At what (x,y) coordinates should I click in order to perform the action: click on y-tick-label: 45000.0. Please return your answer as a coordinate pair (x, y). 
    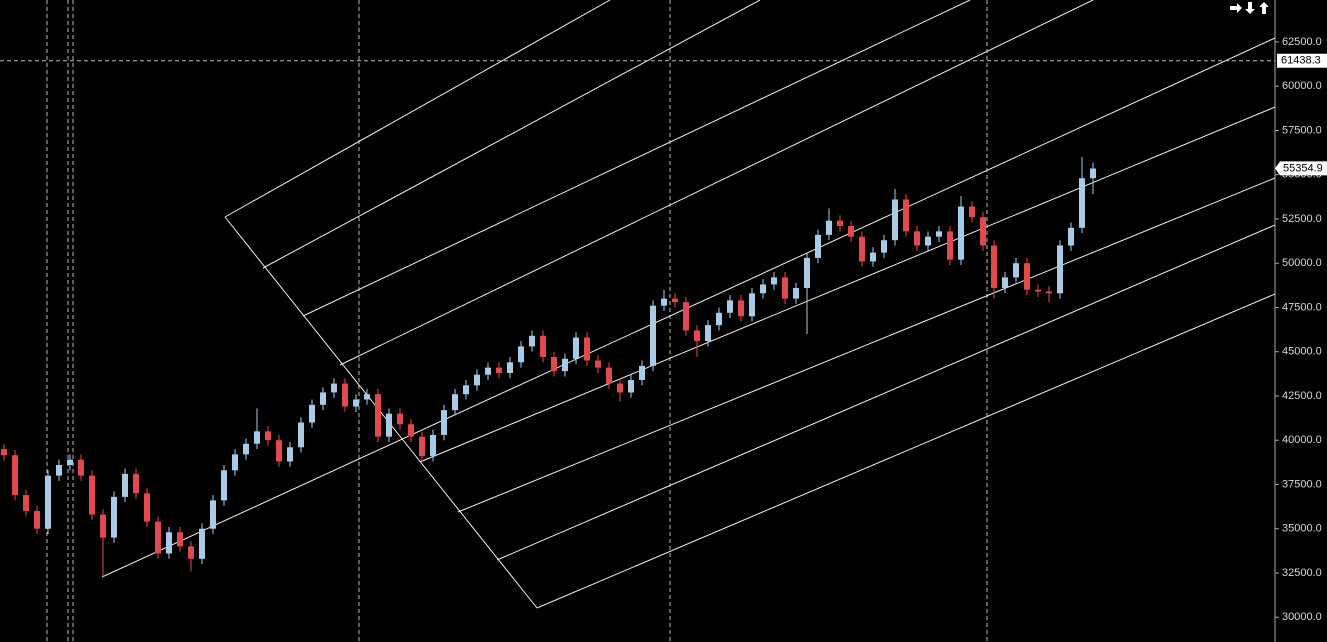
    Looking at the image, I should click on (1302, 352).